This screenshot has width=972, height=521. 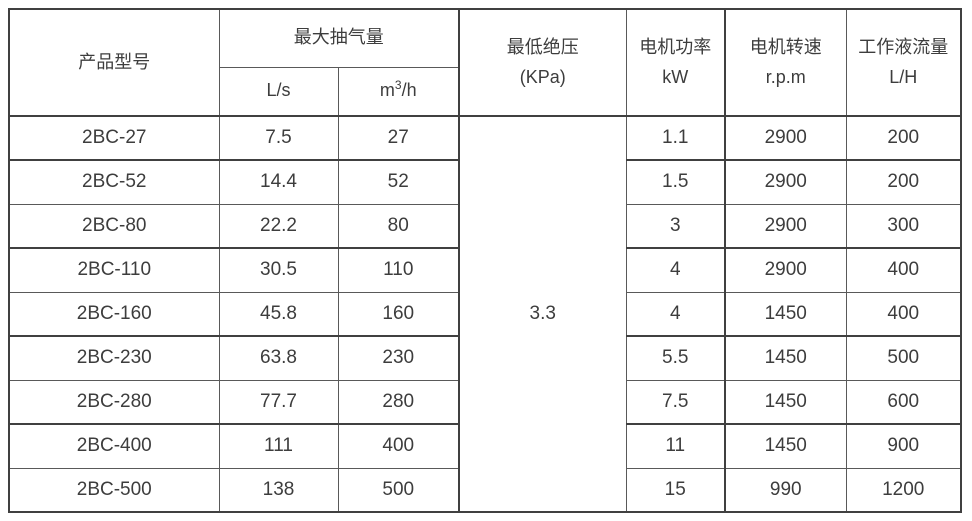 I want to click on cell-lh: 600, so click(x=903, y=402).